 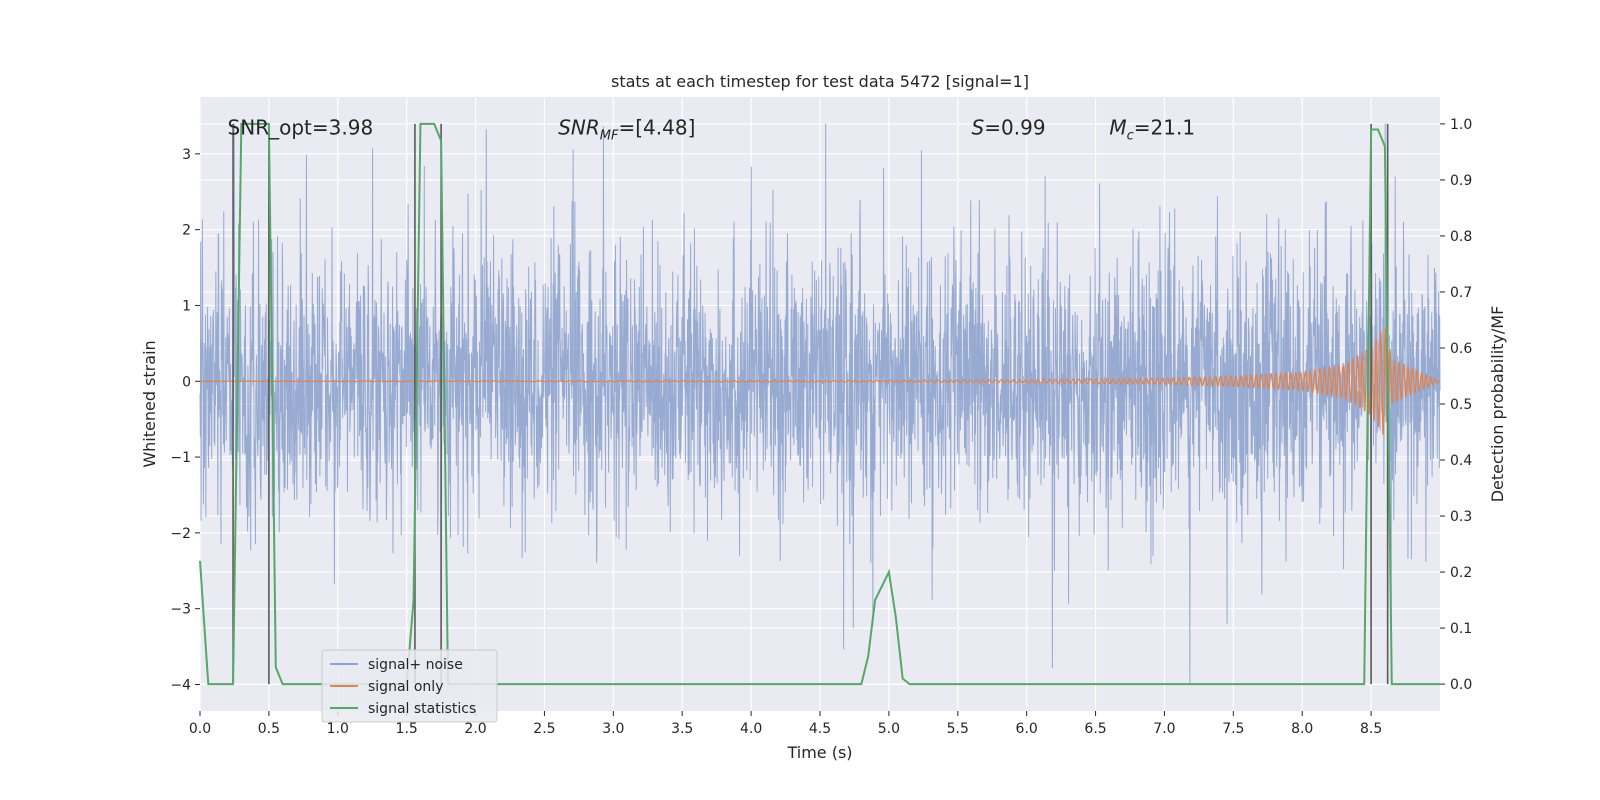 What do you see at coordinates (544, 729) in the screenshot?
I see `x-tick-label: 2.5` at bounding box center [544, 729].